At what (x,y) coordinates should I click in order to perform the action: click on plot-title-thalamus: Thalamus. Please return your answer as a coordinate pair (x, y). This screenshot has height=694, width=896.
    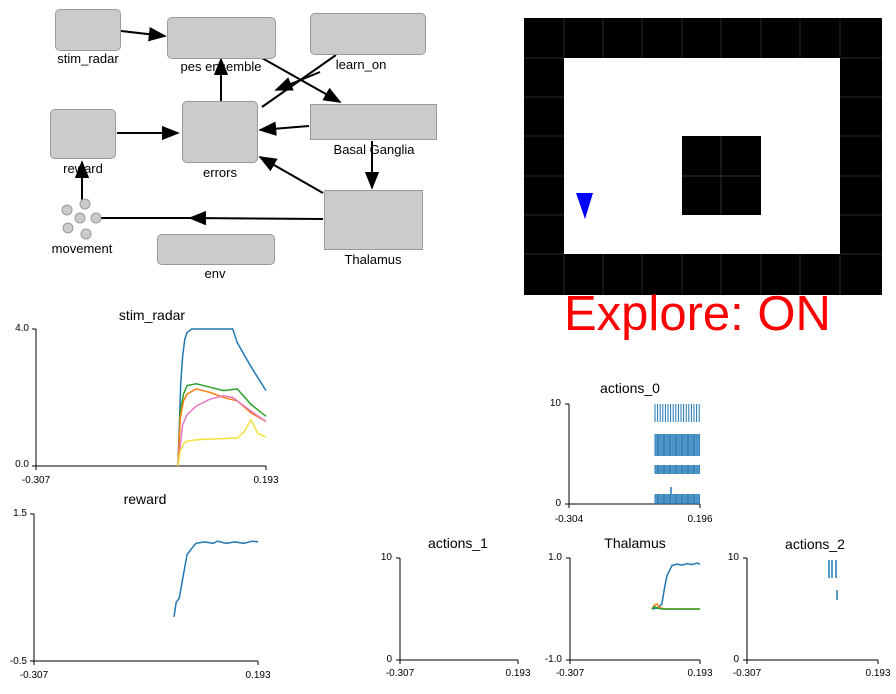
    Looking at the image, I should click on (635, 543).